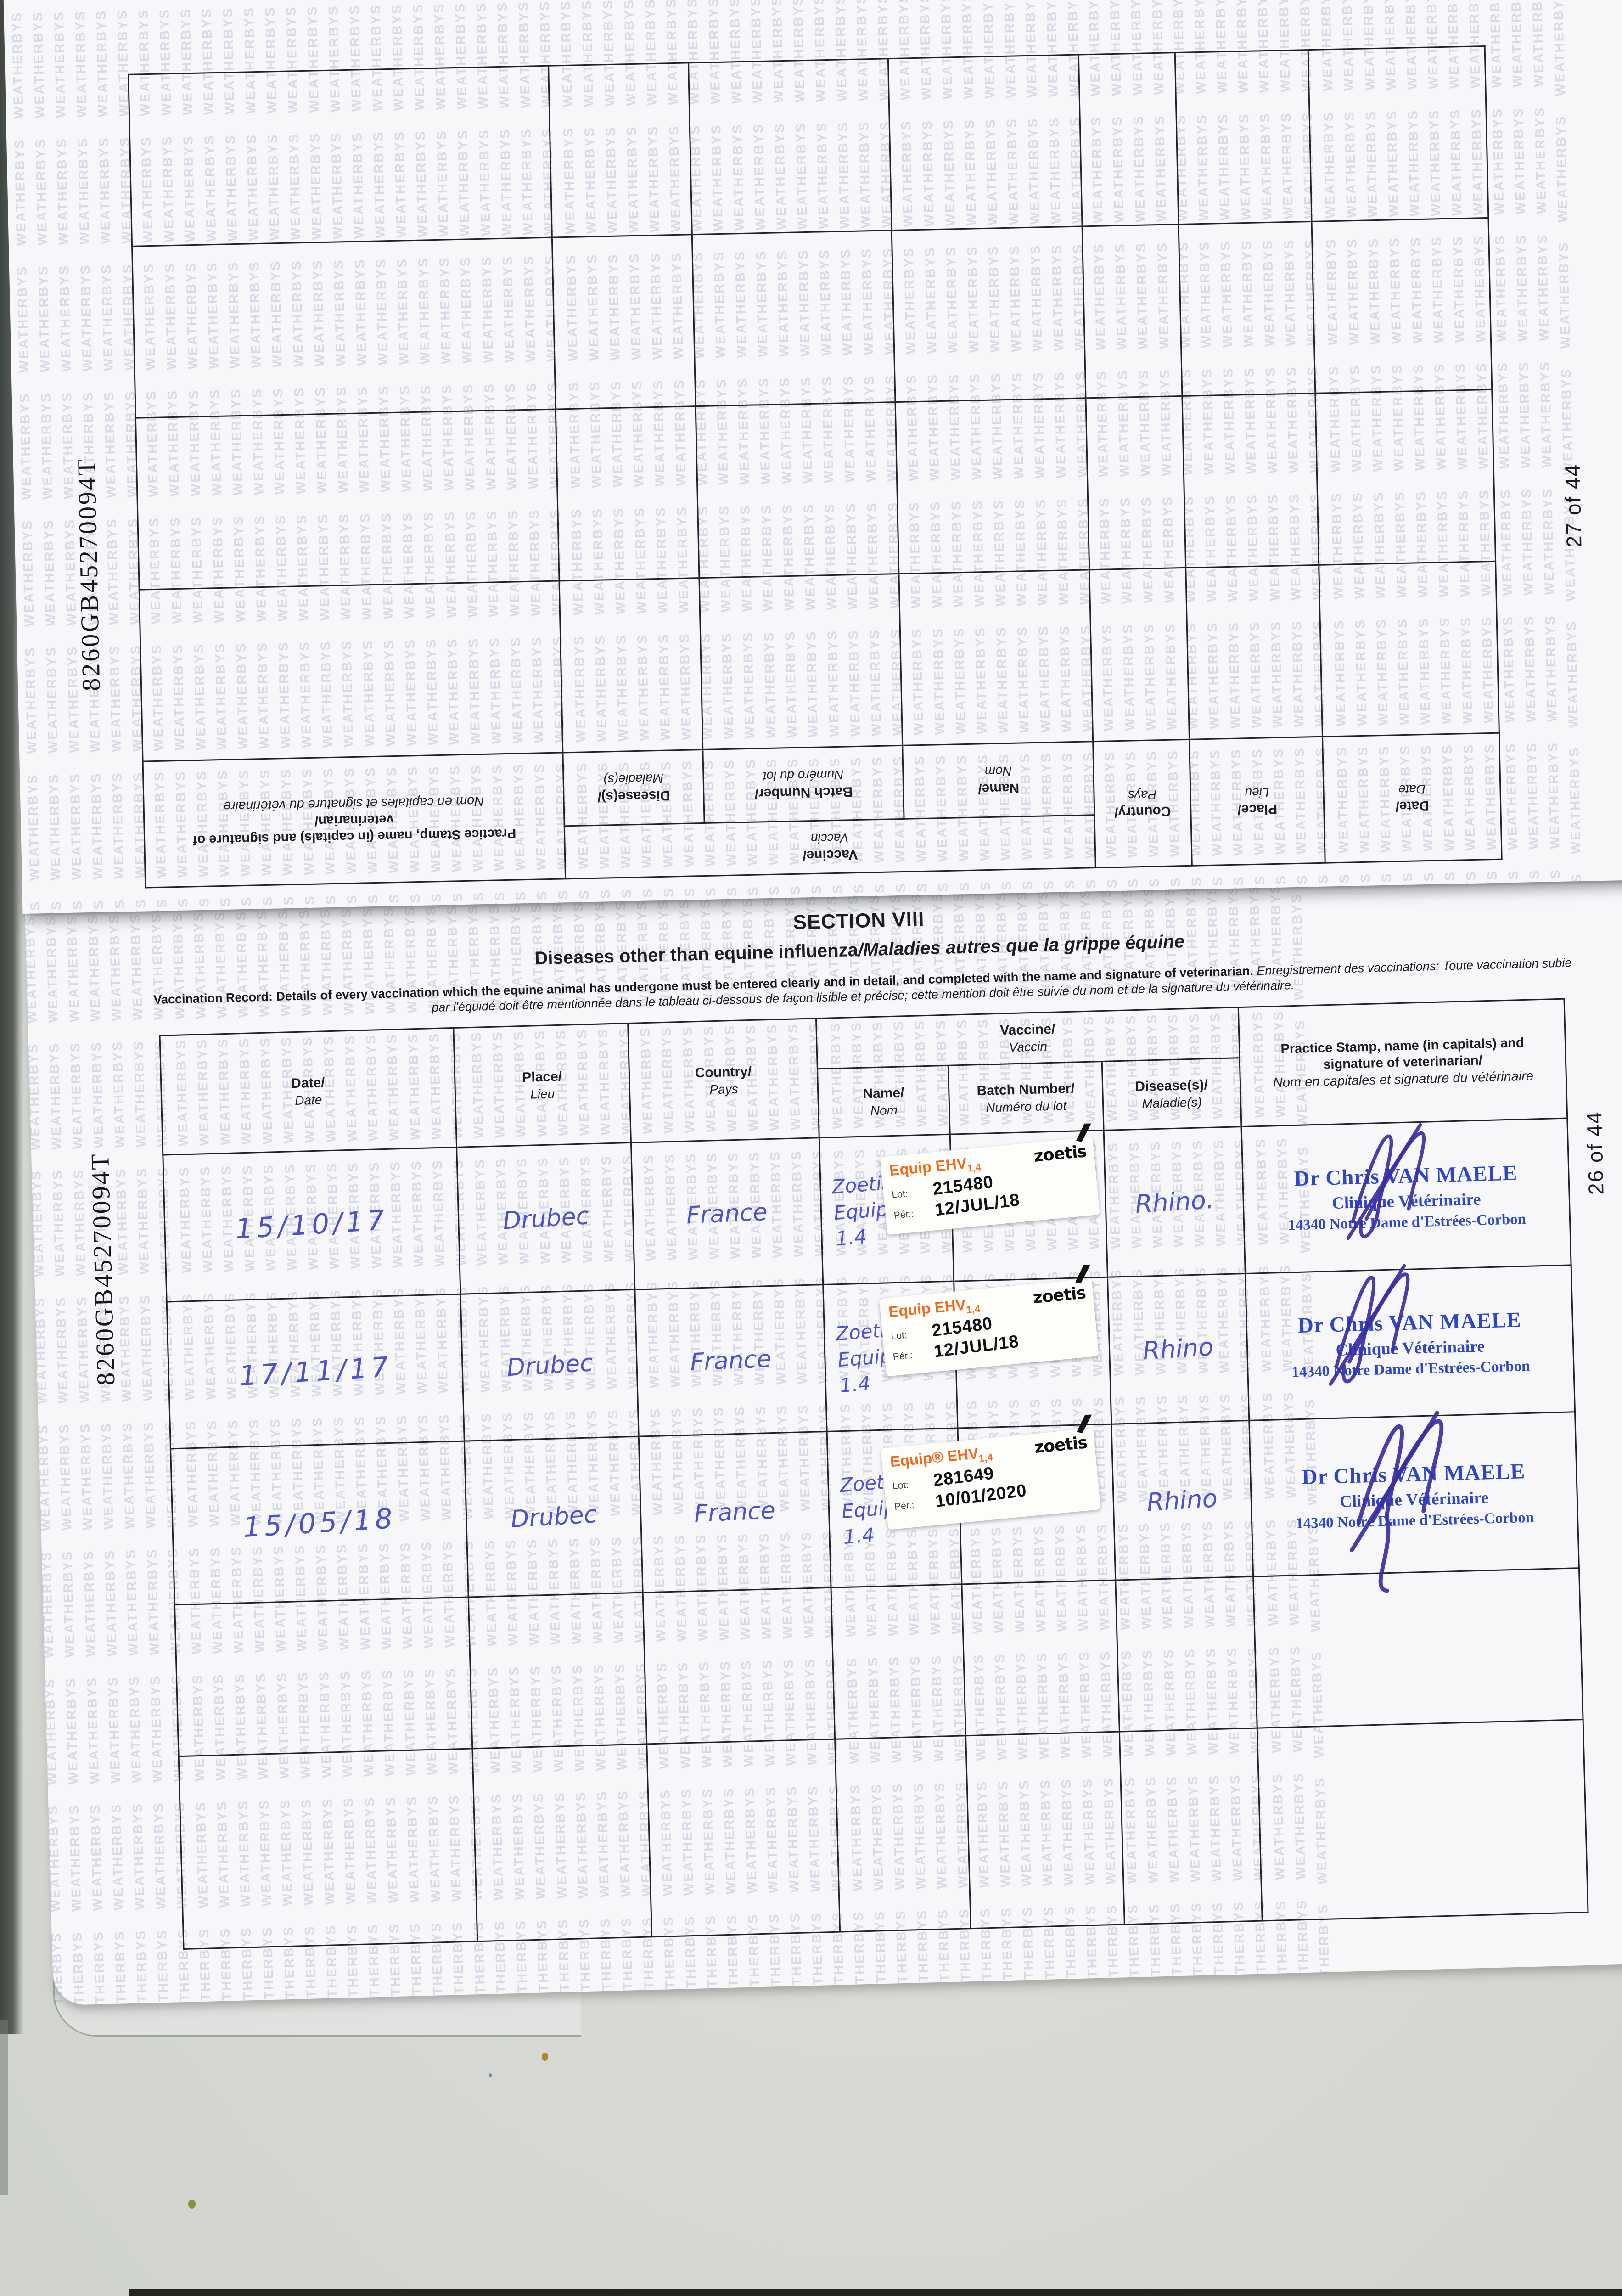 The height and width of the screenshot is (2296, 1622). I want to click on subtitle-french: /Maladies autres que la grippe équine, so click(1022, 945).